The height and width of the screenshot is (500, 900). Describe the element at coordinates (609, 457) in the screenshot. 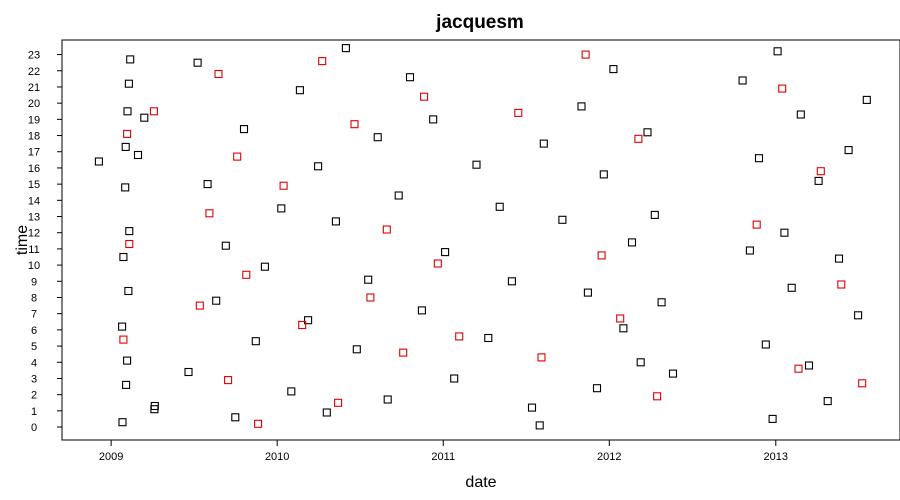

I see `x-tick-label: 2012` at that location.